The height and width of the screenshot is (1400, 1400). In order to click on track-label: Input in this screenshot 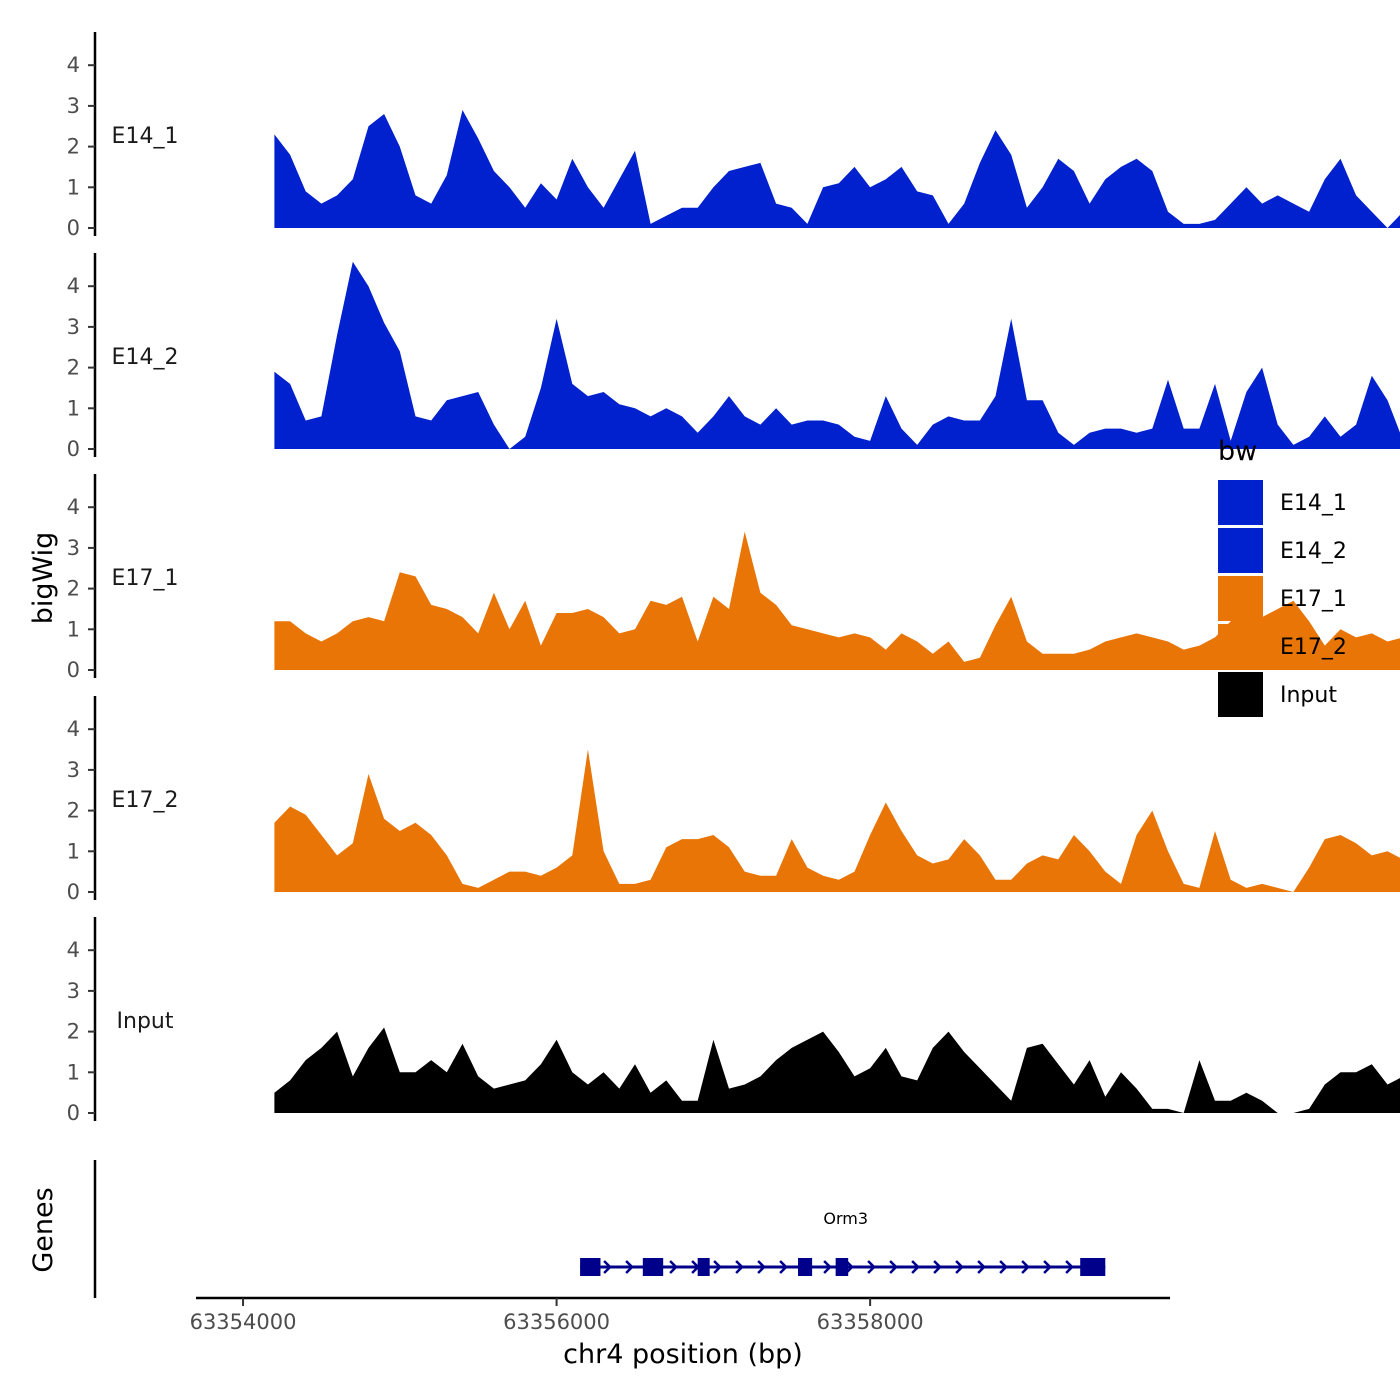, I will do `click(145, 1021)`.